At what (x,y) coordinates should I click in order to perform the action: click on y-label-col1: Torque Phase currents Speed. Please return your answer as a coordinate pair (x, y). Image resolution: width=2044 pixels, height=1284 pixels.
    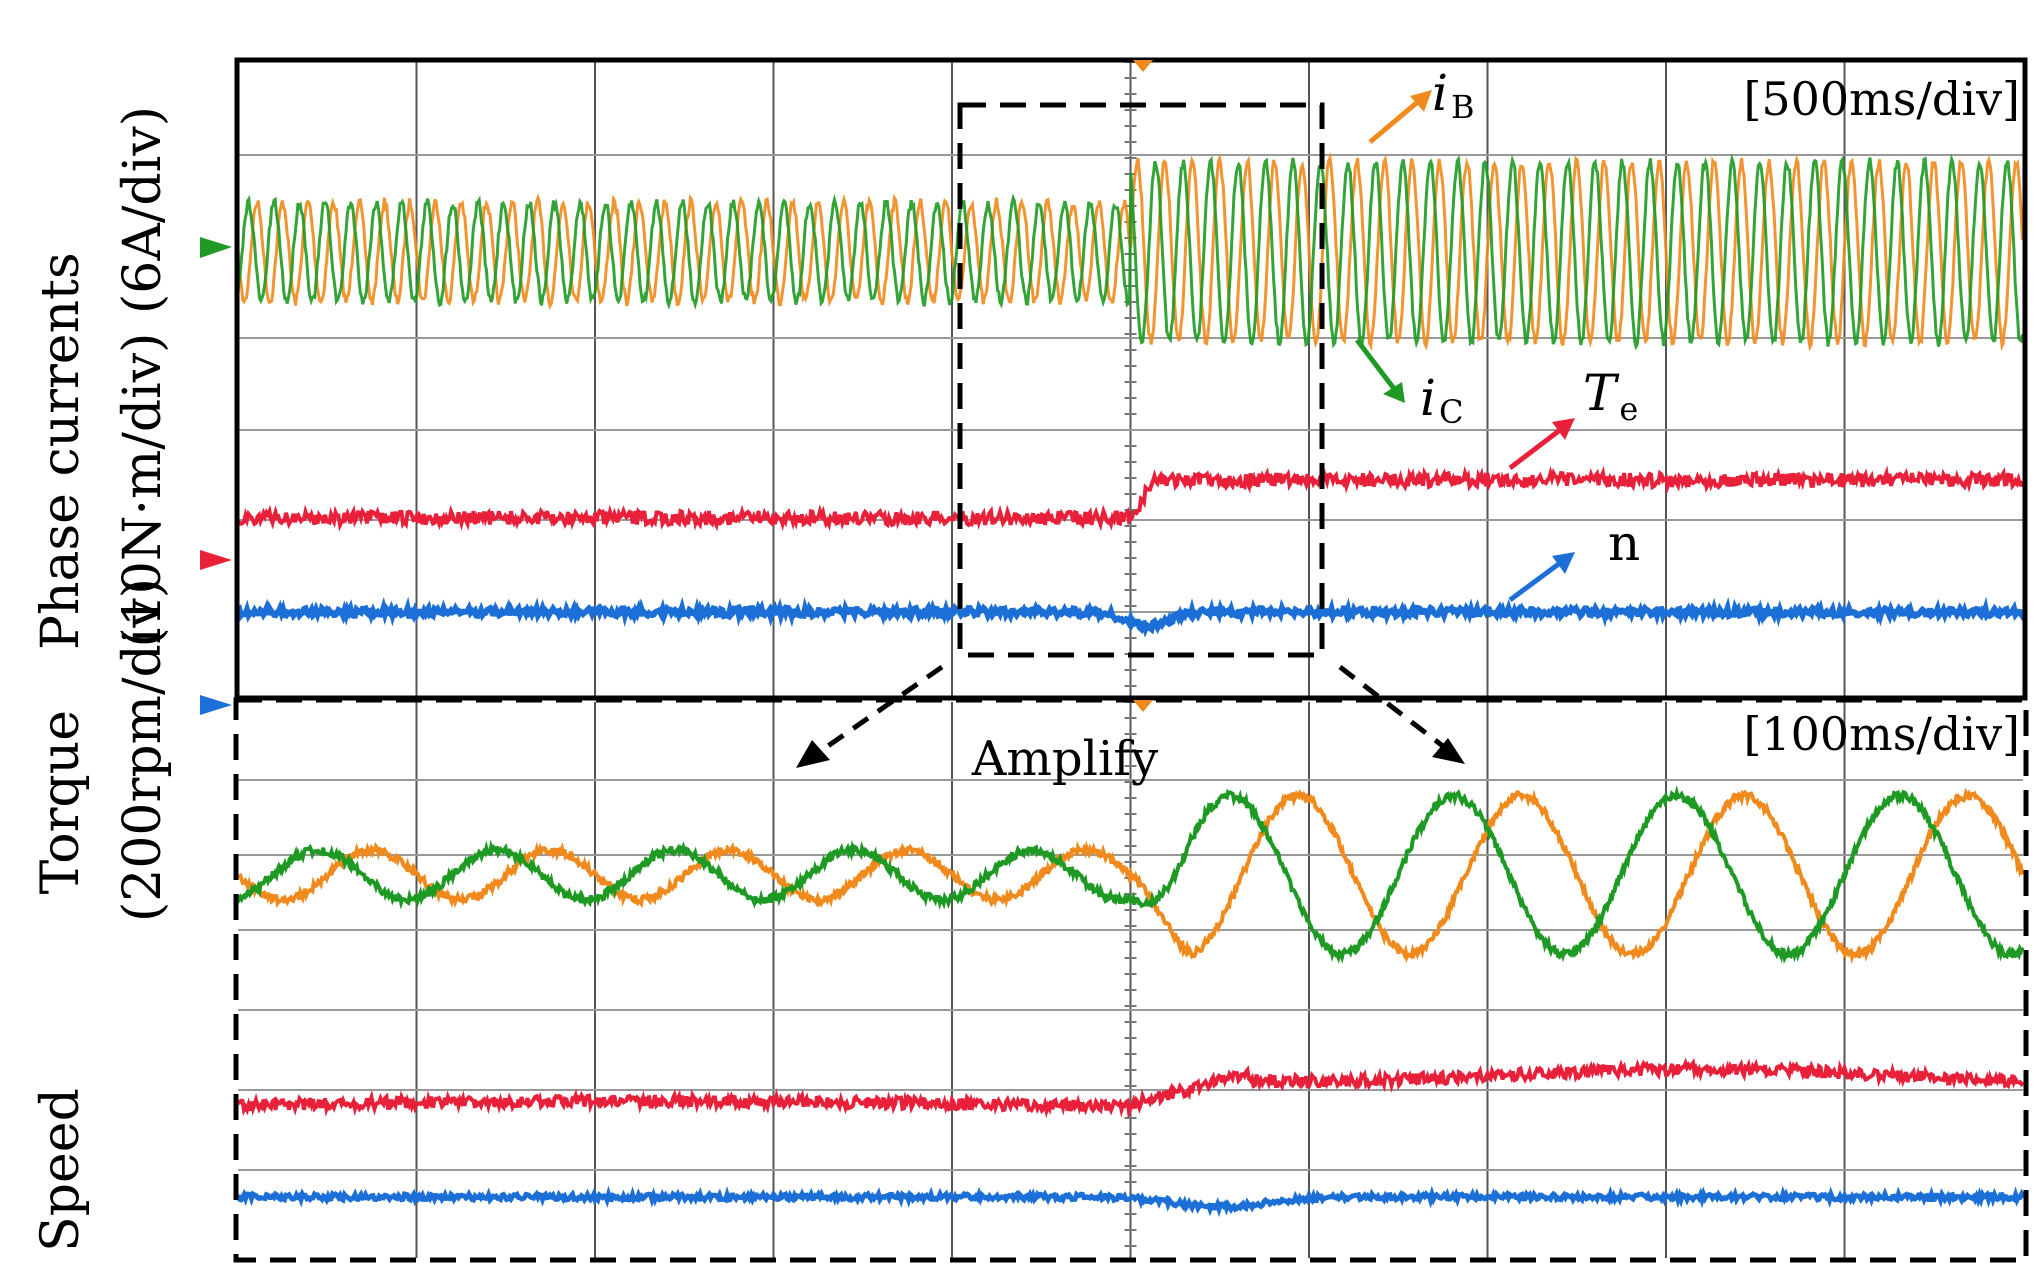
    Looking at the image, I should click on (61, 752).